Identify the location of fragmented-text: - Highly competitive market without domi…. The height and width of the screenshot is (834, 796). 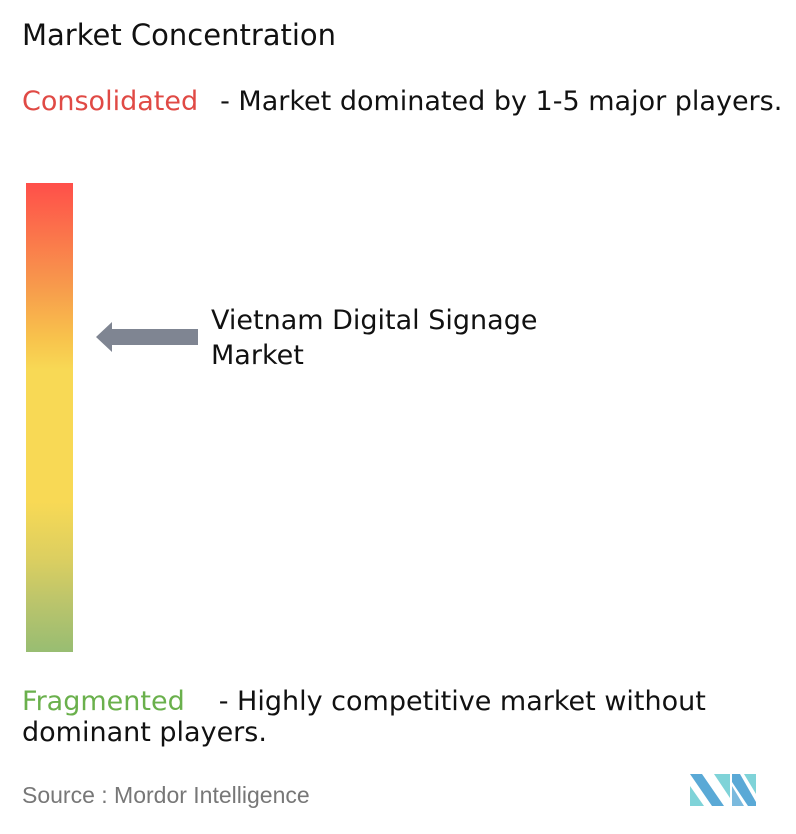
(364, 717).